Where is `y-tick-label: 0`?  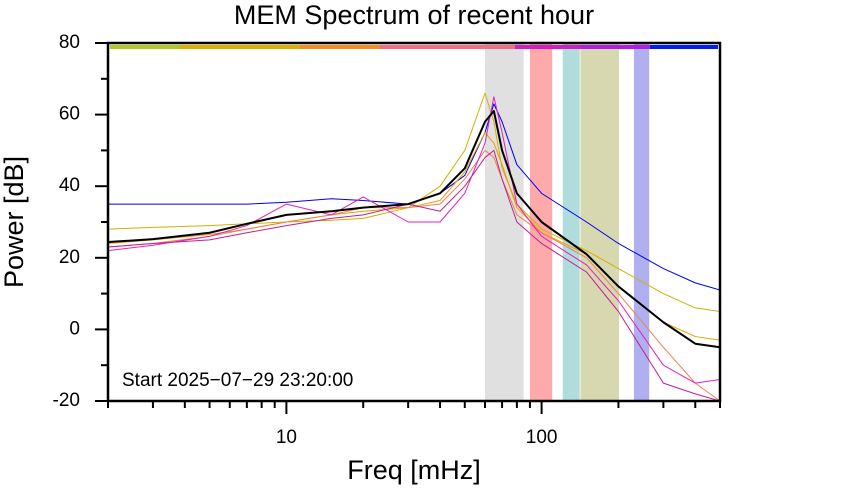
y-tick-label: 0 is located at coordinates (74, 328).